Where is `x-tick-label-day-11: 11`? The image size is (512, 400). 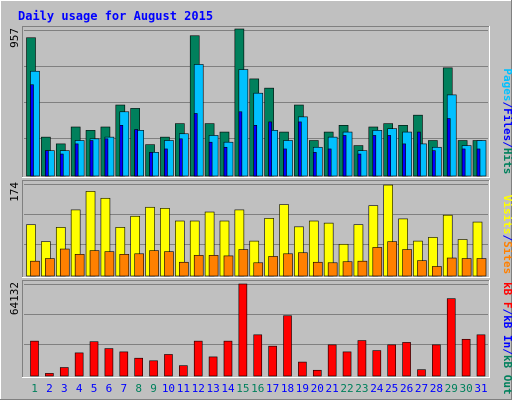
x-tick-label-day-11: 11 is located at coordinates (183, 388).